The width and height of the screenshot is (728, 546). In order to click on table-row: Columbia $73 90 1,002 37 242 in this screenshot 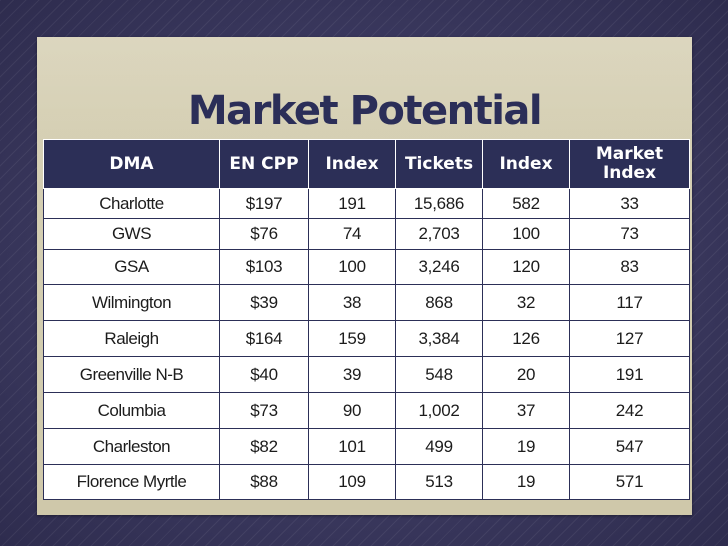, I will do `click(366, 410)`.